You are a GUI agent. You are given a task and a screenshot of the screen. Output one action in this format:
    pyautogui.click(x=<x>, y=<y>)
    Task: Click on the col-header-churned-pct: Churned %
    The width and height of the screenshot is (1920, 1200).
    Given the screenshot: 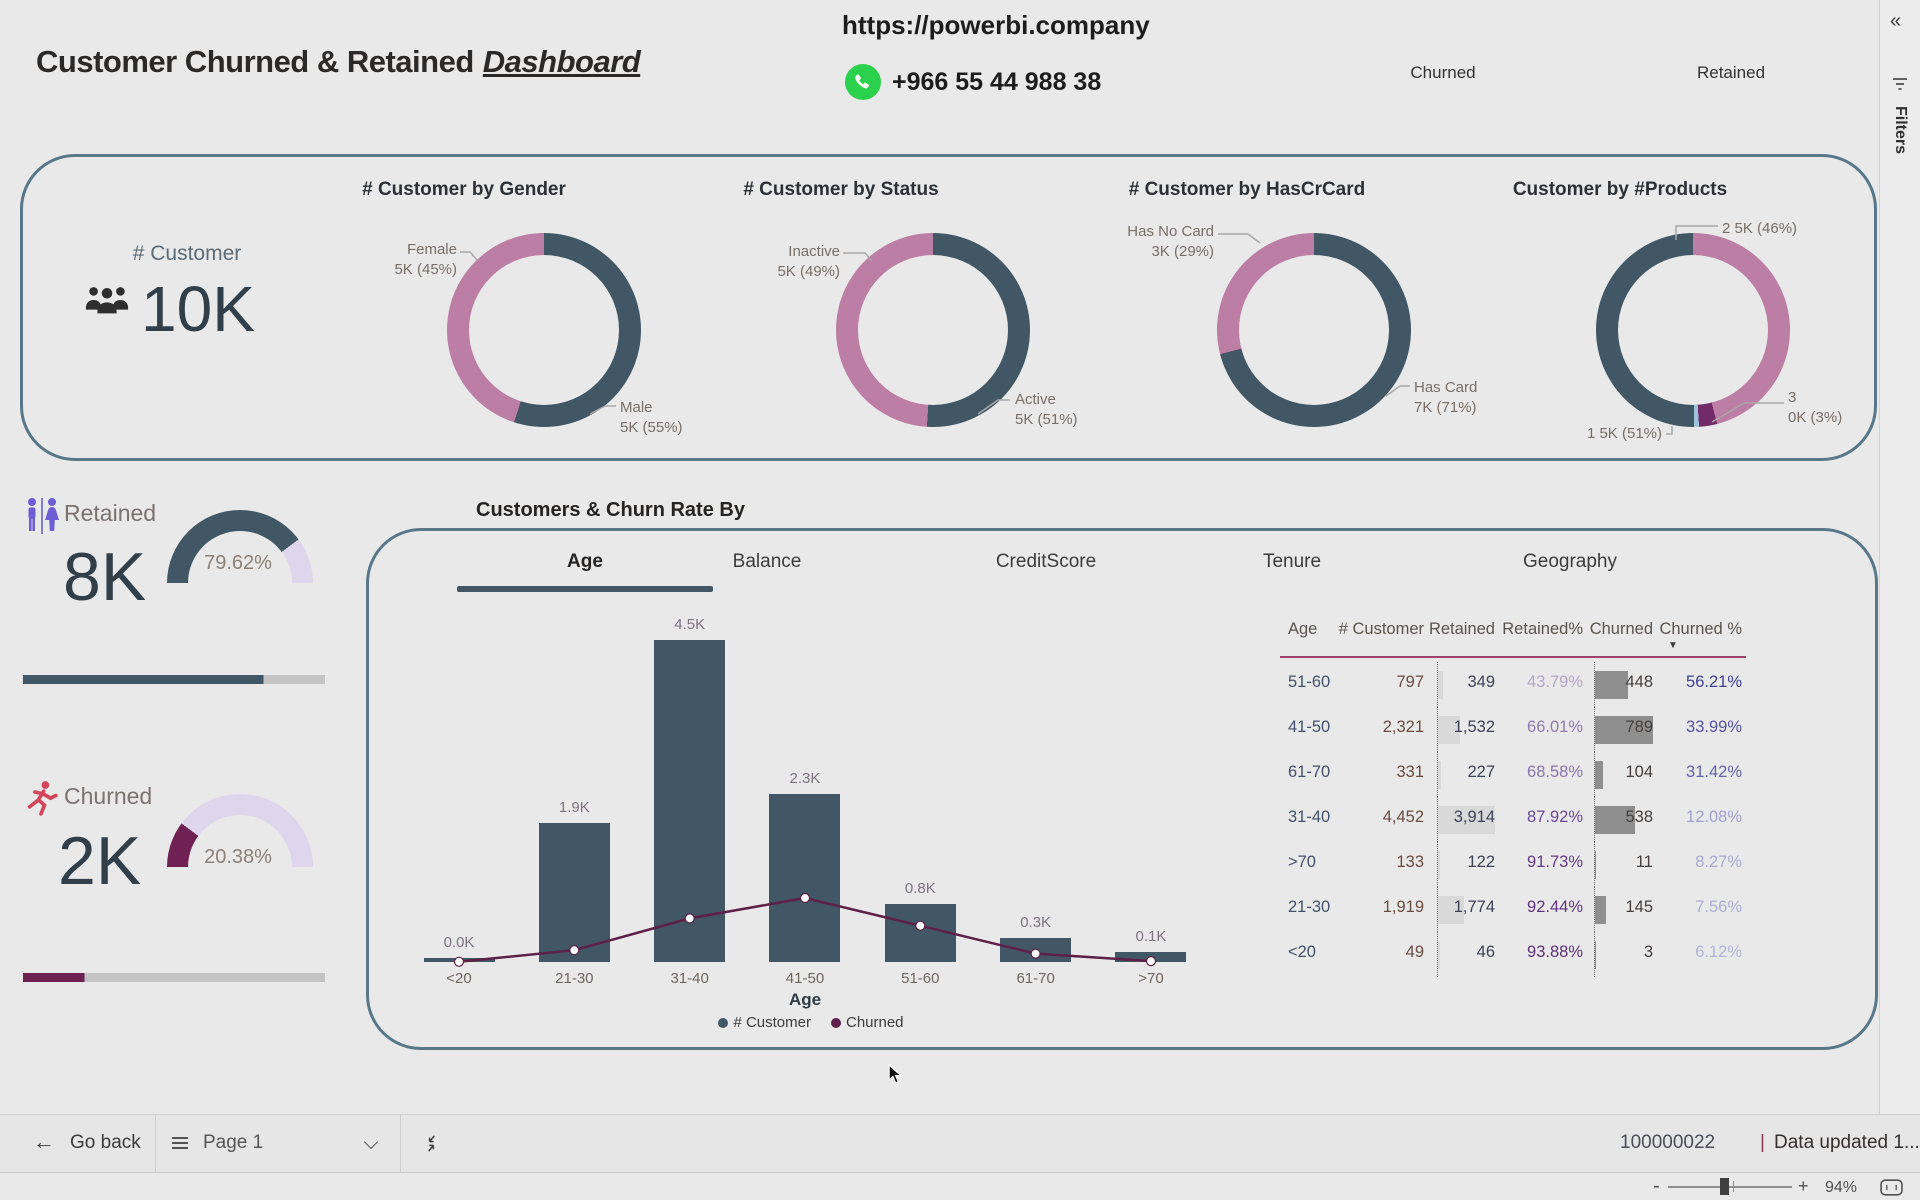 What is the action you would take?
    pyautogui.click(x=1700, y=629)
    